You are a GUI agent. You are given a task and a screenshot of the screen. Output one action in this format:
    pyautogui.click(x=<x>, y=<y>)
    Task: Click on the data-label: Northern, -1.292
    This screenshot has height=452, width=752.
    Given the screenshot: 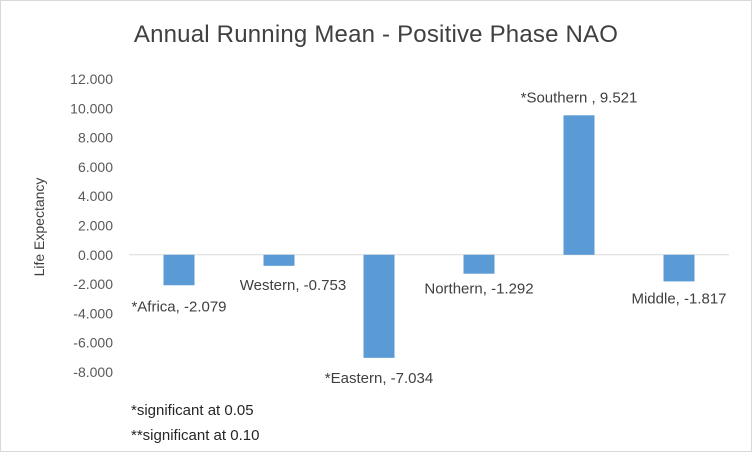 What is the action you would take?
    pyautogui.click(x=478, y=289)
    